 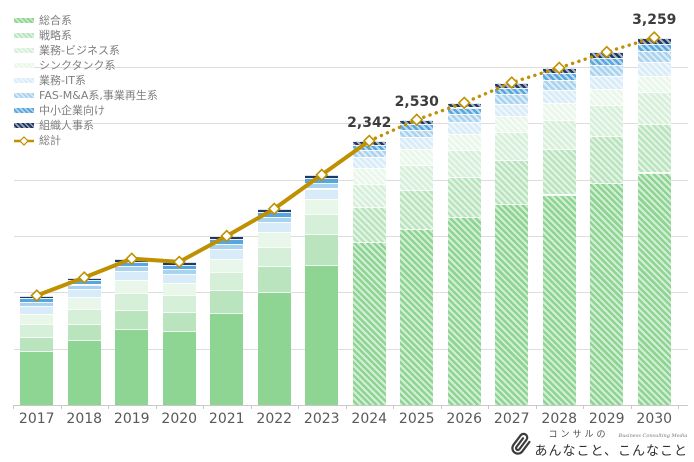 I want to click on legend-item-3: 業務-ビジネス系, so click(x=86, y=50).